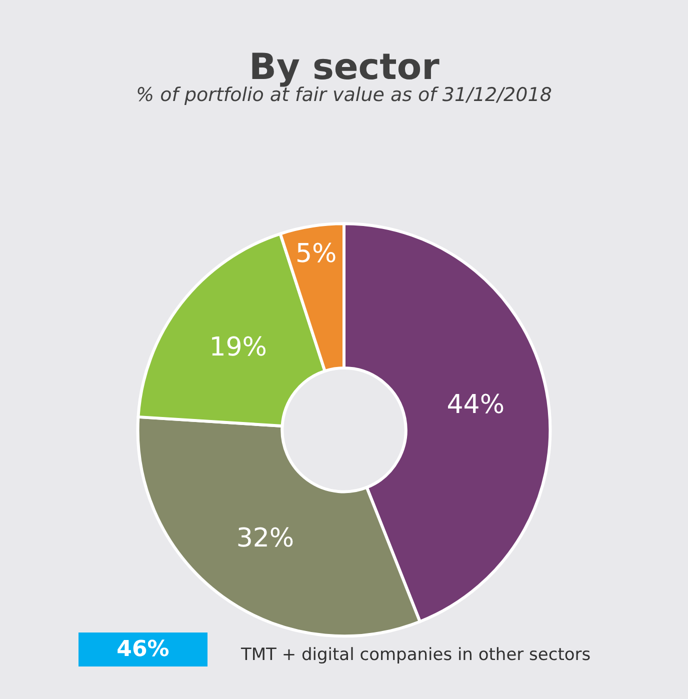 This screenshot has height=699, width=688. What do you see at coordinates (143, 649) in the screenshot?
I see `text: 46%` at bounding box center [143, 649].